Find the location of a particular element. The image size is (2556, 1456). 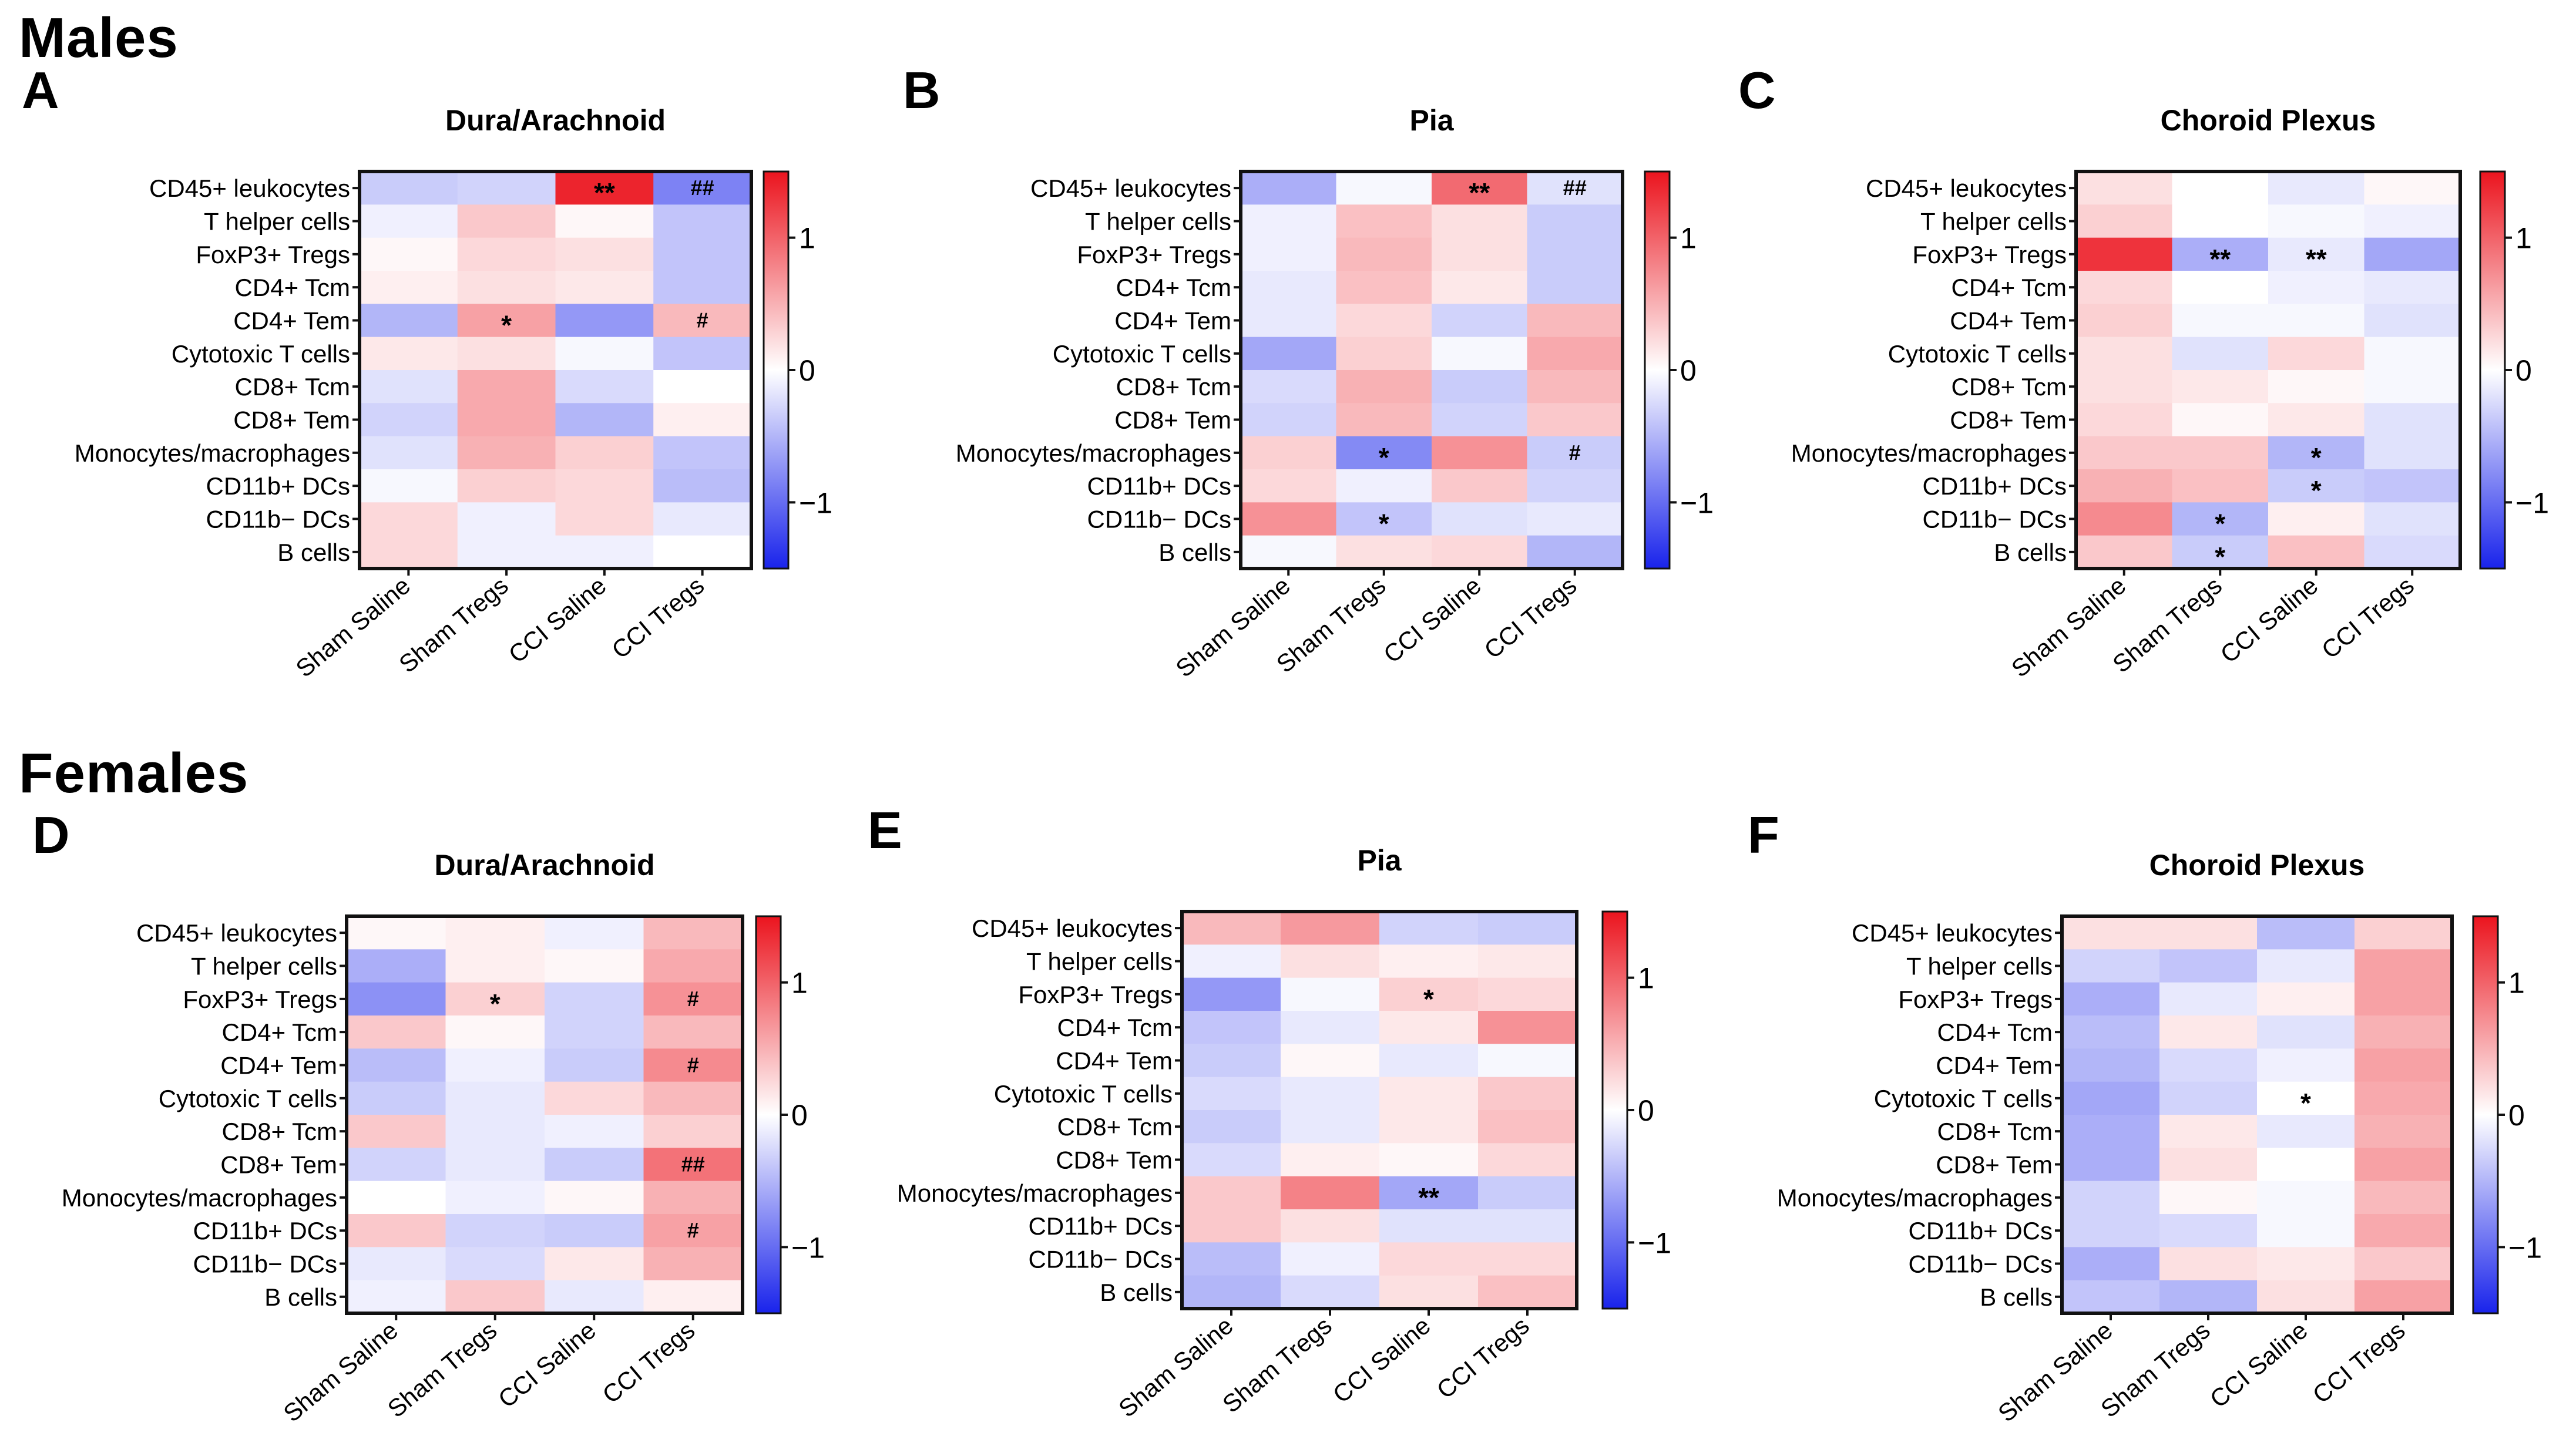

heatmap-border is located at coordinates (544, 1114).